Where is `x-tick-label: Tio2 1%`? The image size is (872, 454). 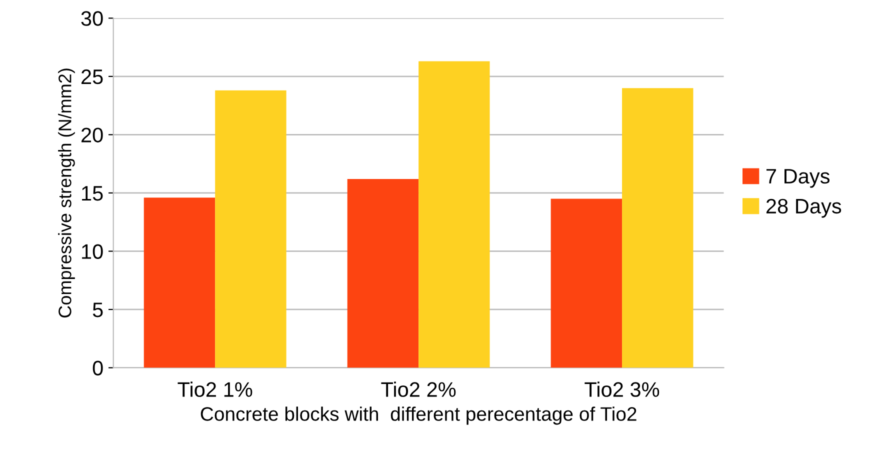
x-tick-label: Tio2 1% is located at coordinates (215, 389).